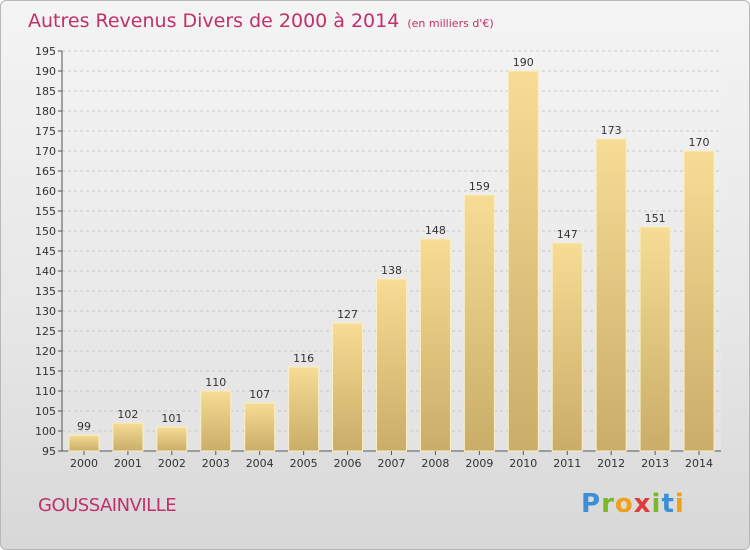 Image resolution: width=750 pixels, height=550 pixels. Describe the element at coordinates (45, 91) in the screenshot. I see `y-tick-label: 185` at that location.